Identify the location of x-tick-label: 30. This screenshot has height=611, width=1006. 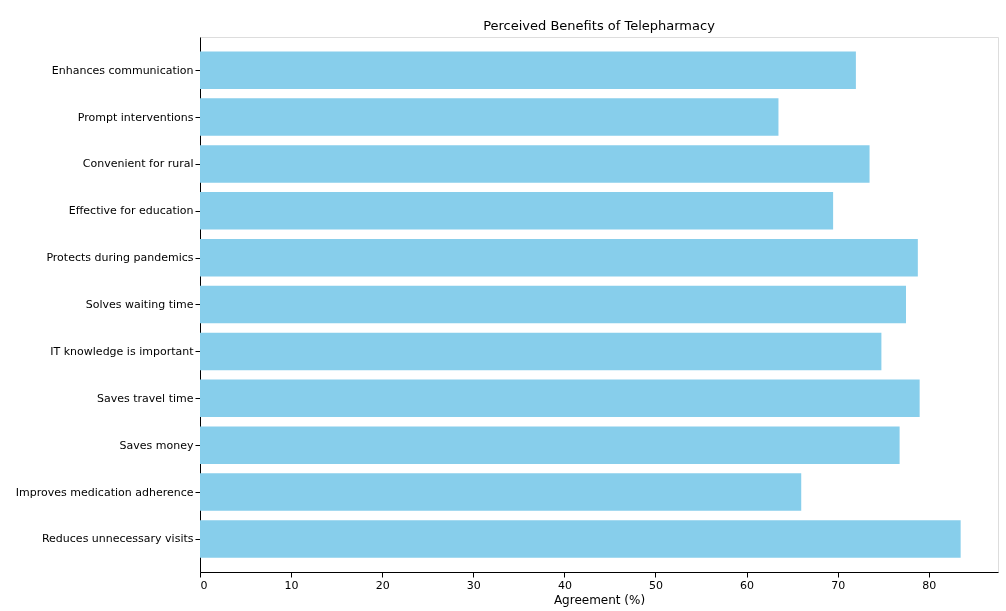
(473, 585).